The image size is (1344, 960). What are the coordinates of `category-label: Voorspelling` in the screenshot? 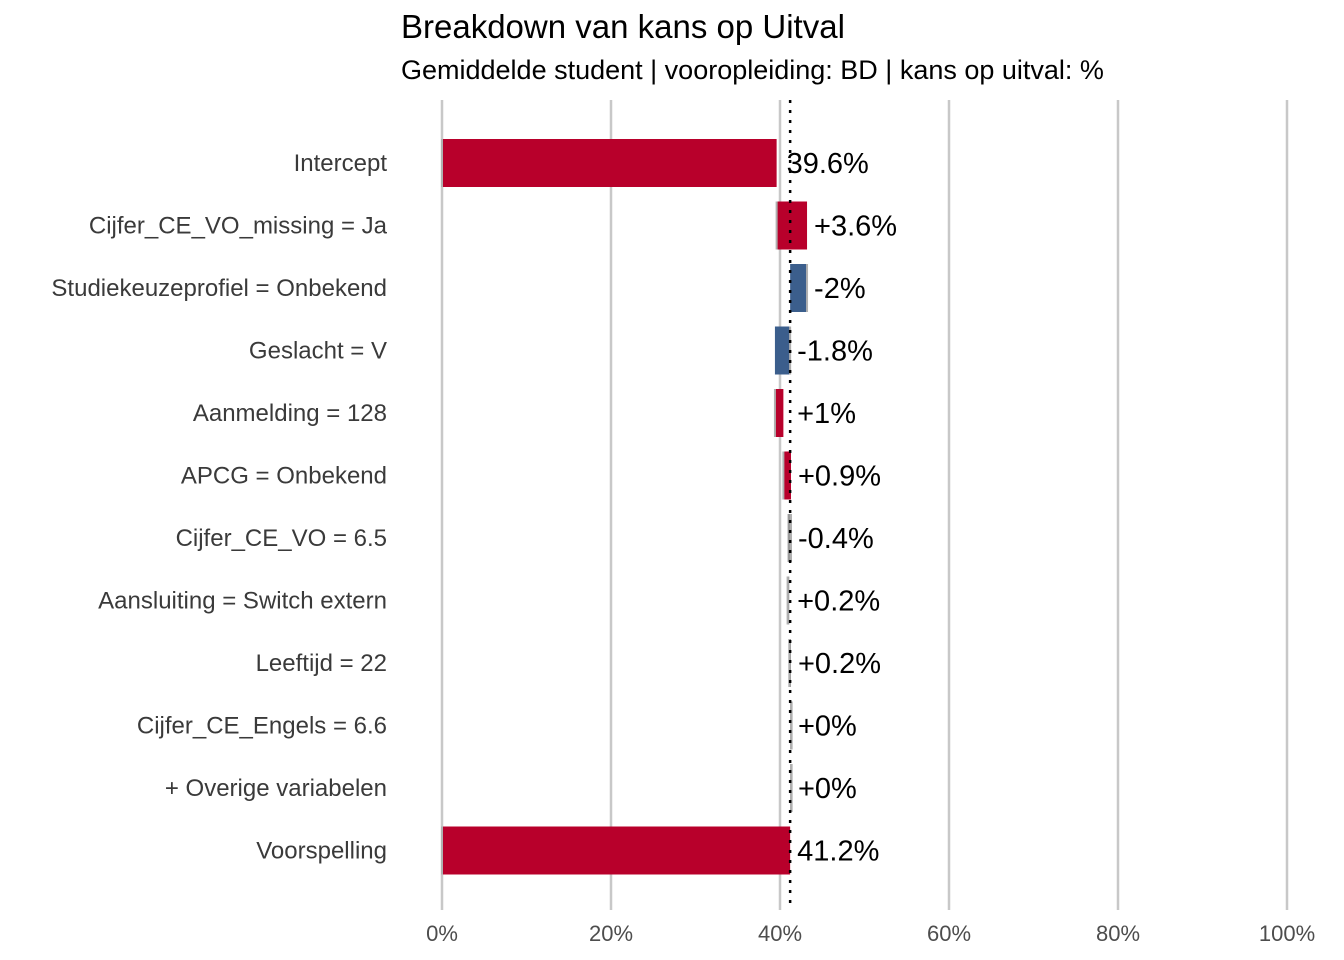 It's located at (321, 851).